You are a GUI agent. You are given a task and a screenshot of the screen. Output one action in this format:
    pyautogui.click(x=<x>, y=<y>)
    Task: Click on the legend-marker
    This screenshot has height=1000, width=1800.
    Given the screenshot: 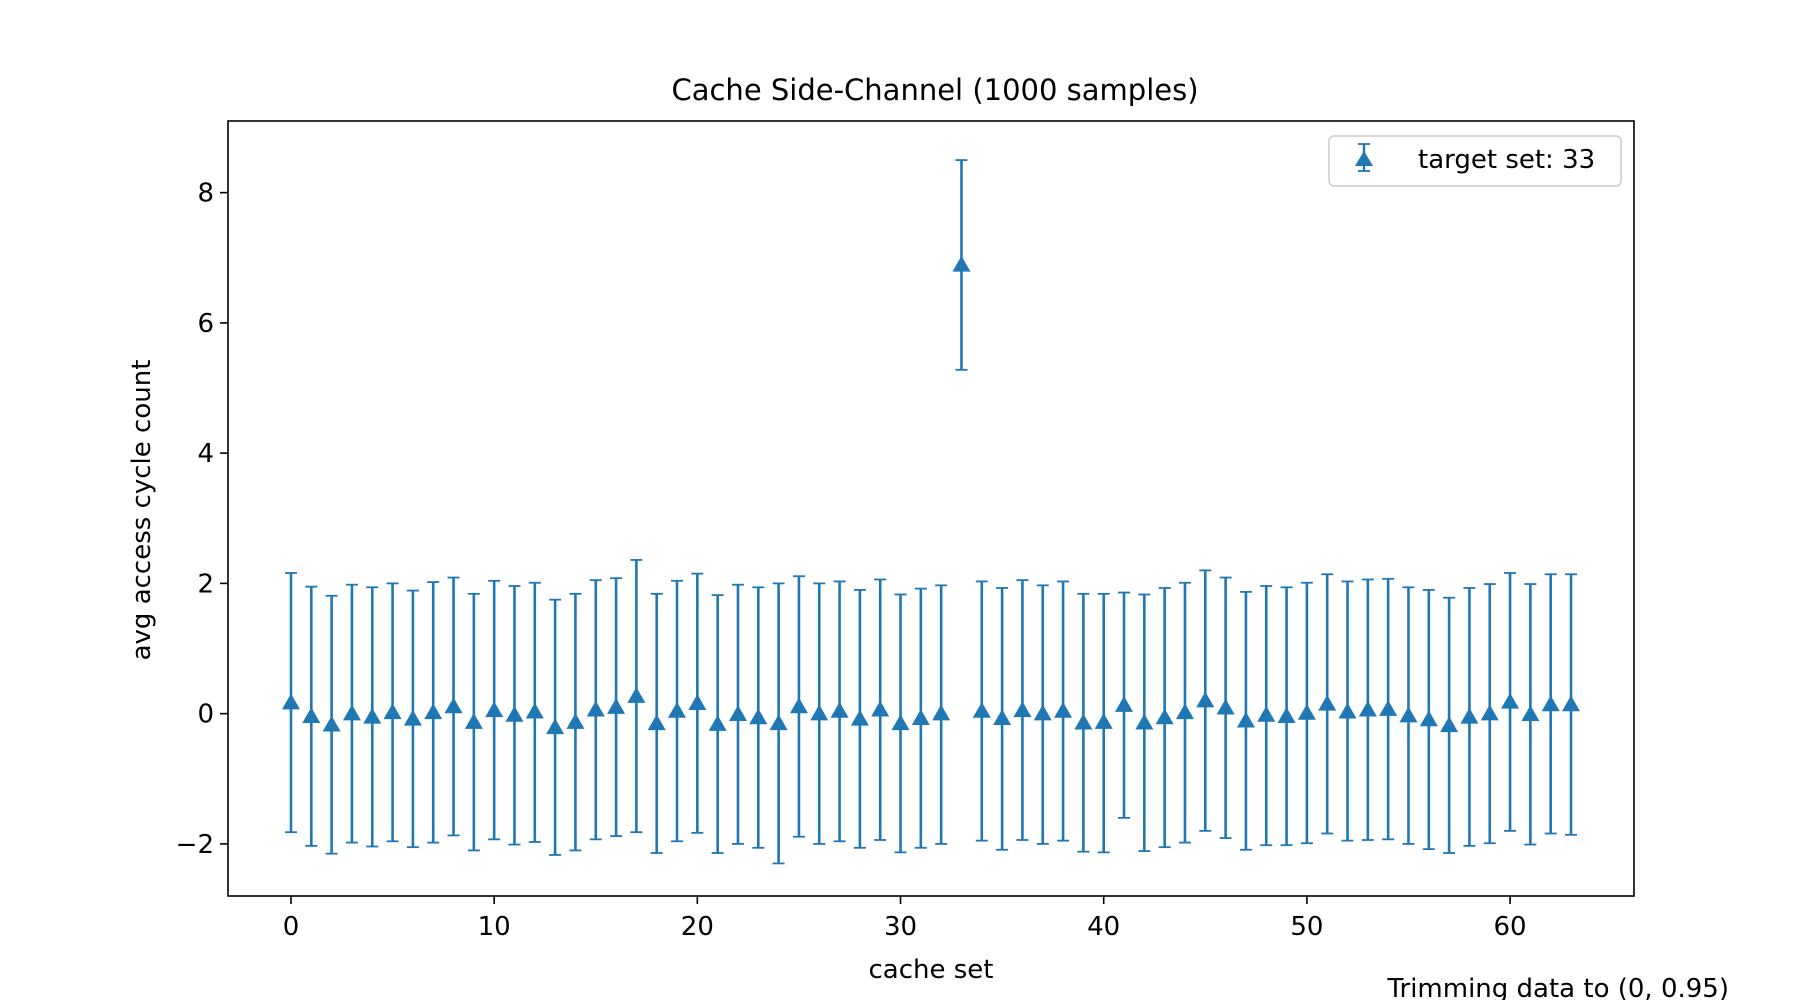 What is the action you would take?
    pyautogui.click(x=1364, y=157)
    